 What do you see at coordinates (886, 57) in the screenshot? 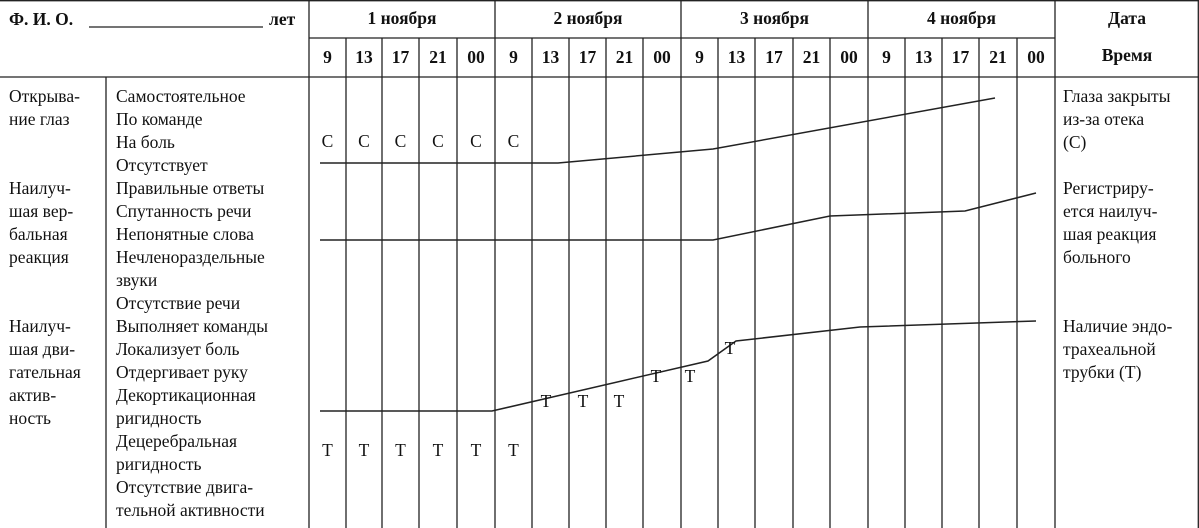
I see `time-header-16: 9` at bounding box center [886, 57].